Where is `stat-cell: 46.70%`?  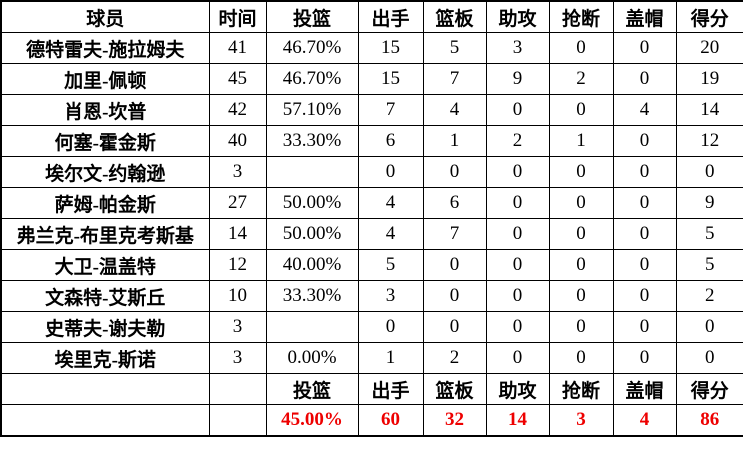
stat-cell: 46.70% is located at coordinates (312, 79).